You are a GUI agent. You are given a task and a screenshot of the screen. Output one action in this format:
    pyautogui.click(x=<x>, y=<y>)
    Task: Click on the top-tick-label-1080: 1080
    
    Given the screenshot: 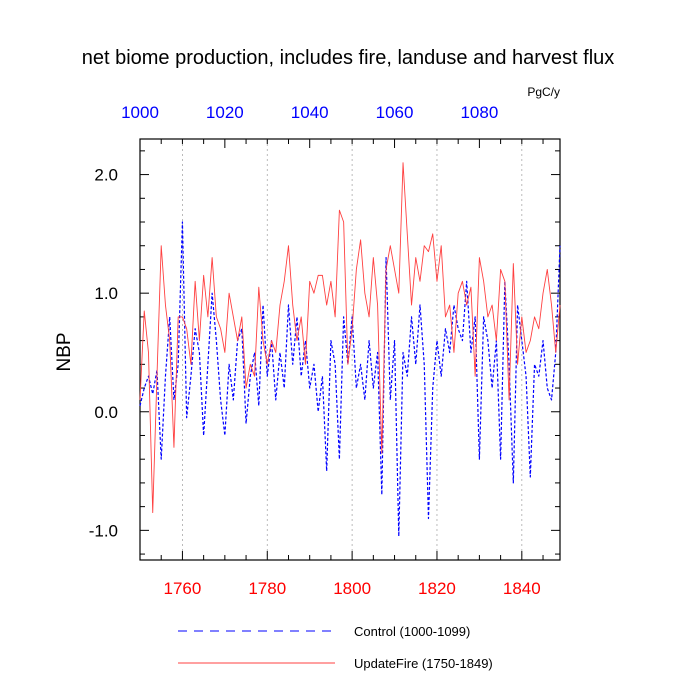 What is the action you would take?
    pyautogui.click(x=479, y=112)
    